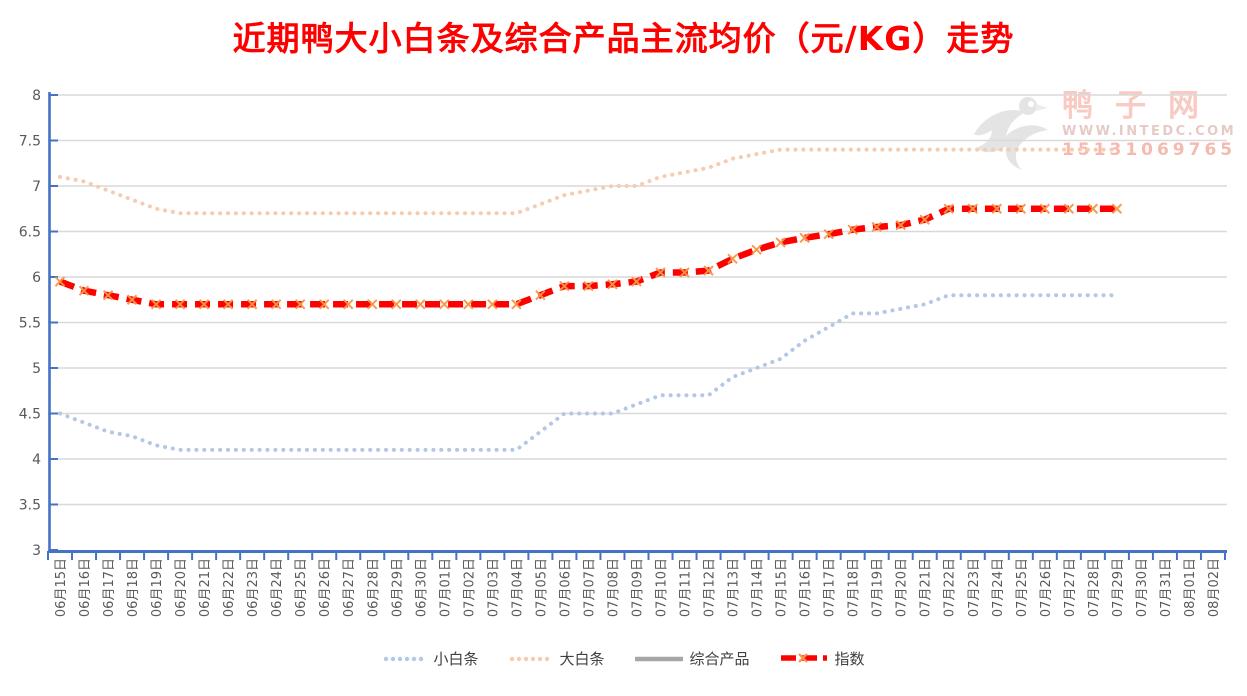 The width and height of the screenshot is (1247, 696). What do you see at coordinates (1190, 587) in the screenshot?
I see `svg-text: 08月01日` at bounding box center [1190, 587].